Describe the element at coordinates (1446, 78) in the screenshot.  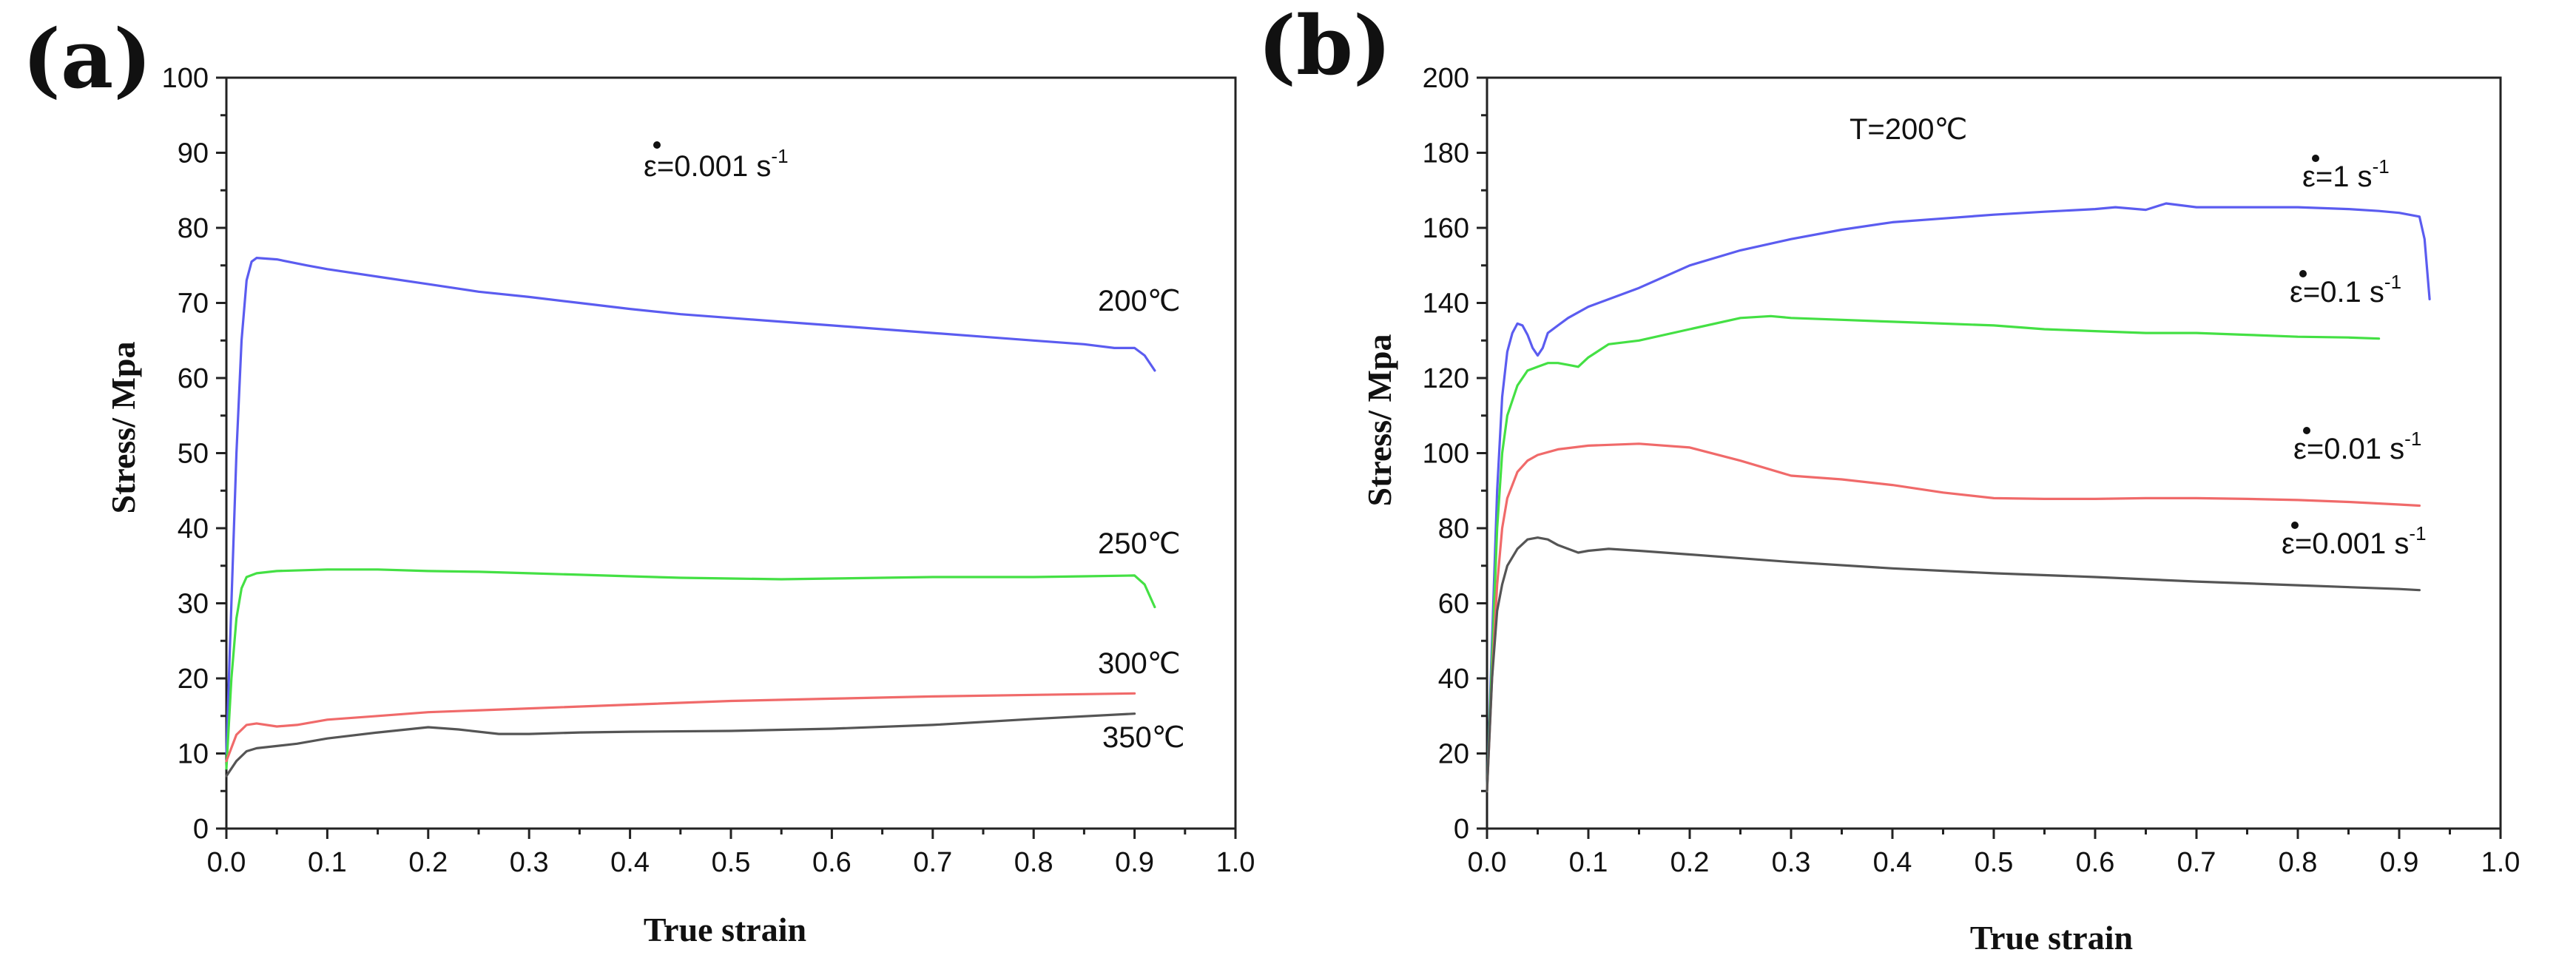
I see `panel-b-ytick-label: 200` at that location.